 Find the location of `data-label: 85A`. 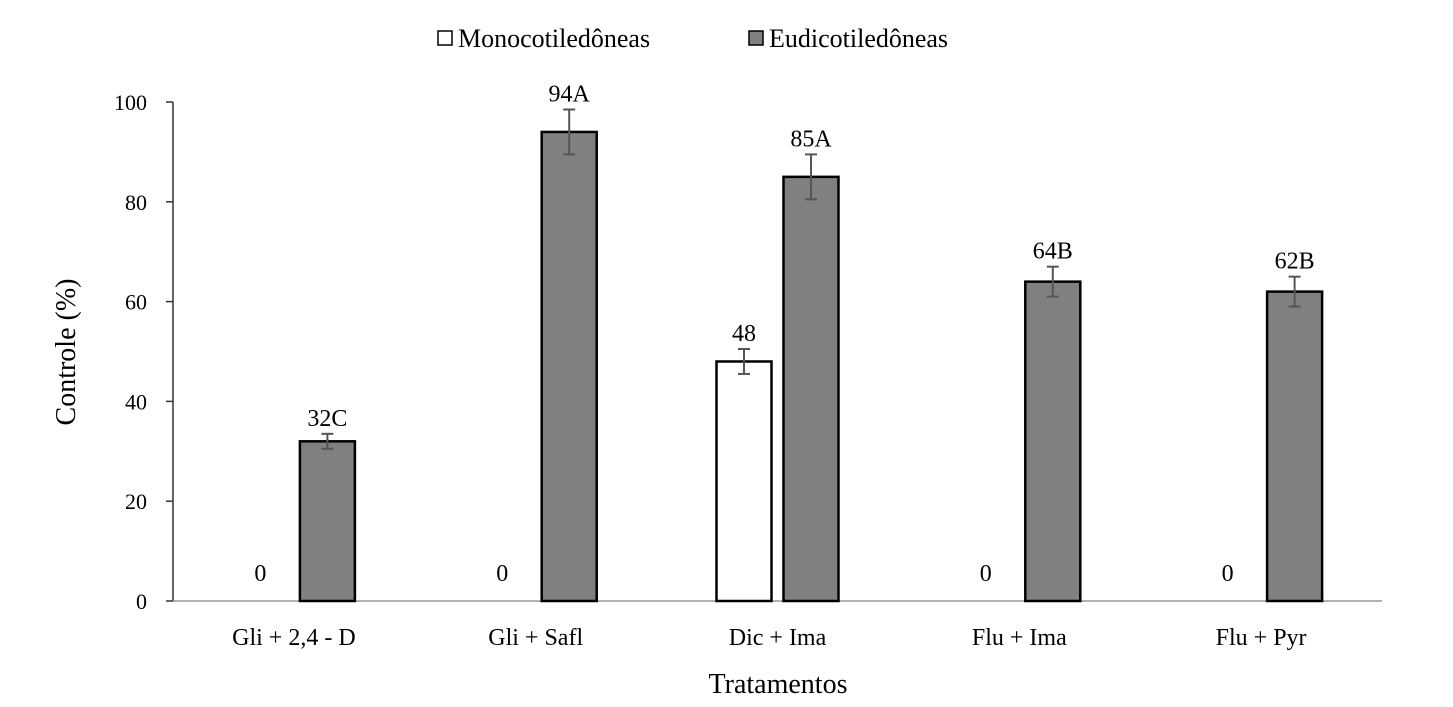

data-label: 85A is located at coordinates (811, 139).